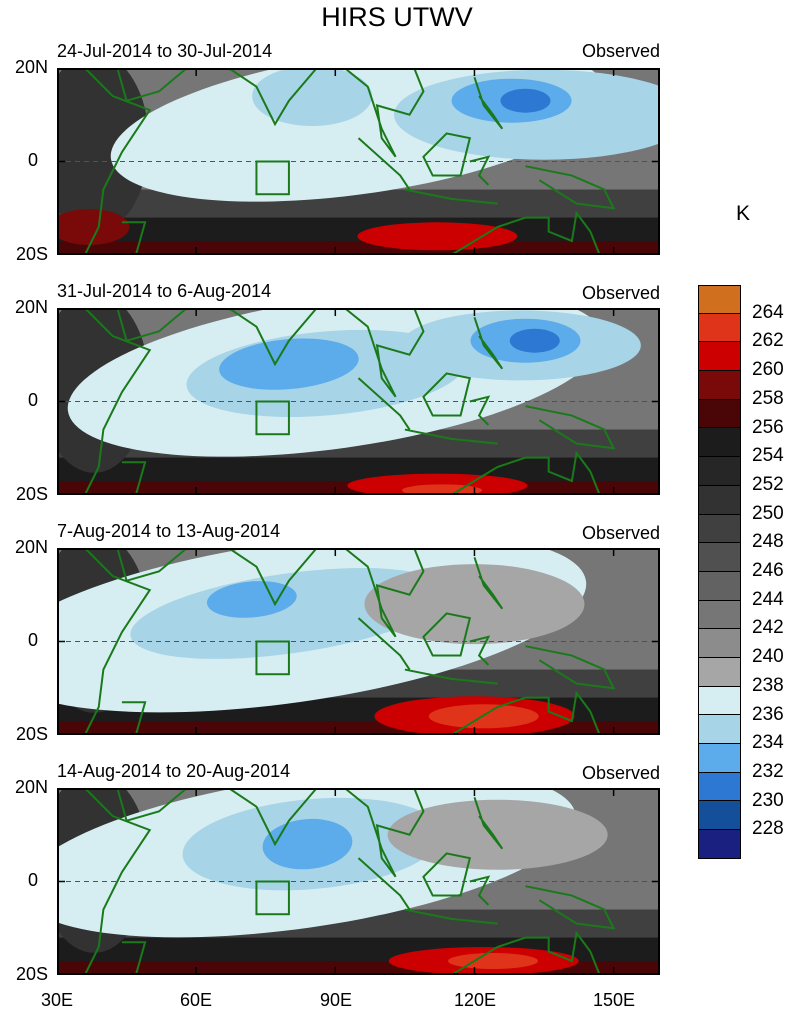 This screenshot has width=794, height=1013. What do you see at coordinates (743, 213) in the screenshot?
I see `colorbar-unit: K` at bounding box center [743, 213].